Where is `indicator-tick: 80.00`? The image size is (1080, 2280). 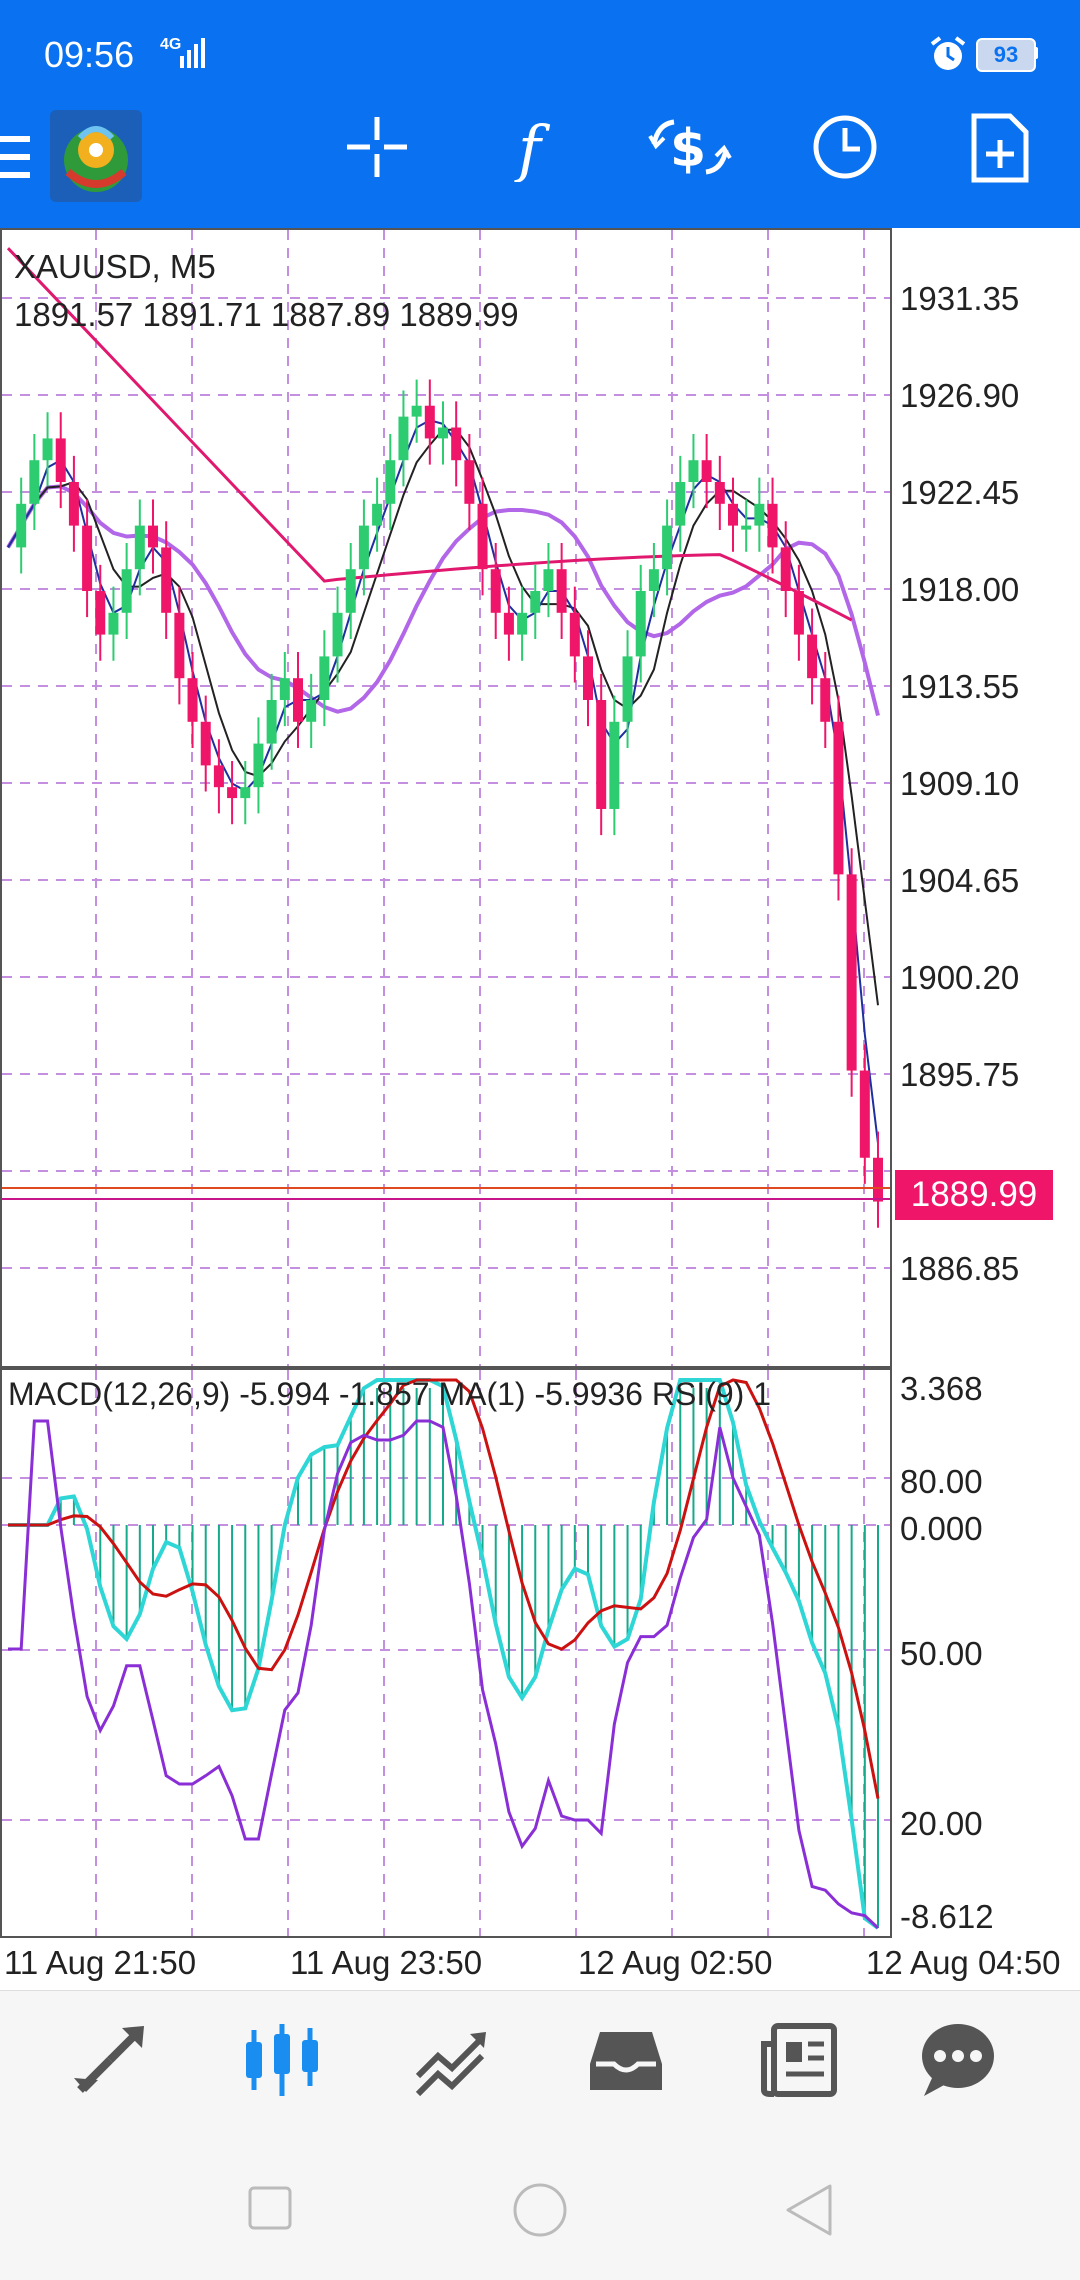 indicator-tick: 80.00 is located at coordinates (941, 1481).